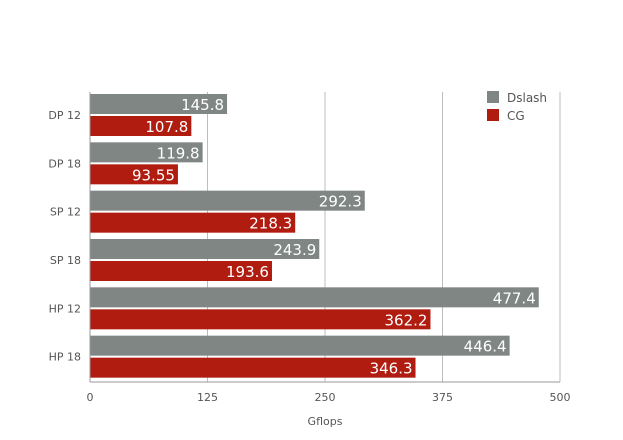 This screenshot has height=440, width=623. What do you see at coordinates (527, 98) in the screenshot?
I see `legend-label: Dslash` at bounding box center [527, 98].